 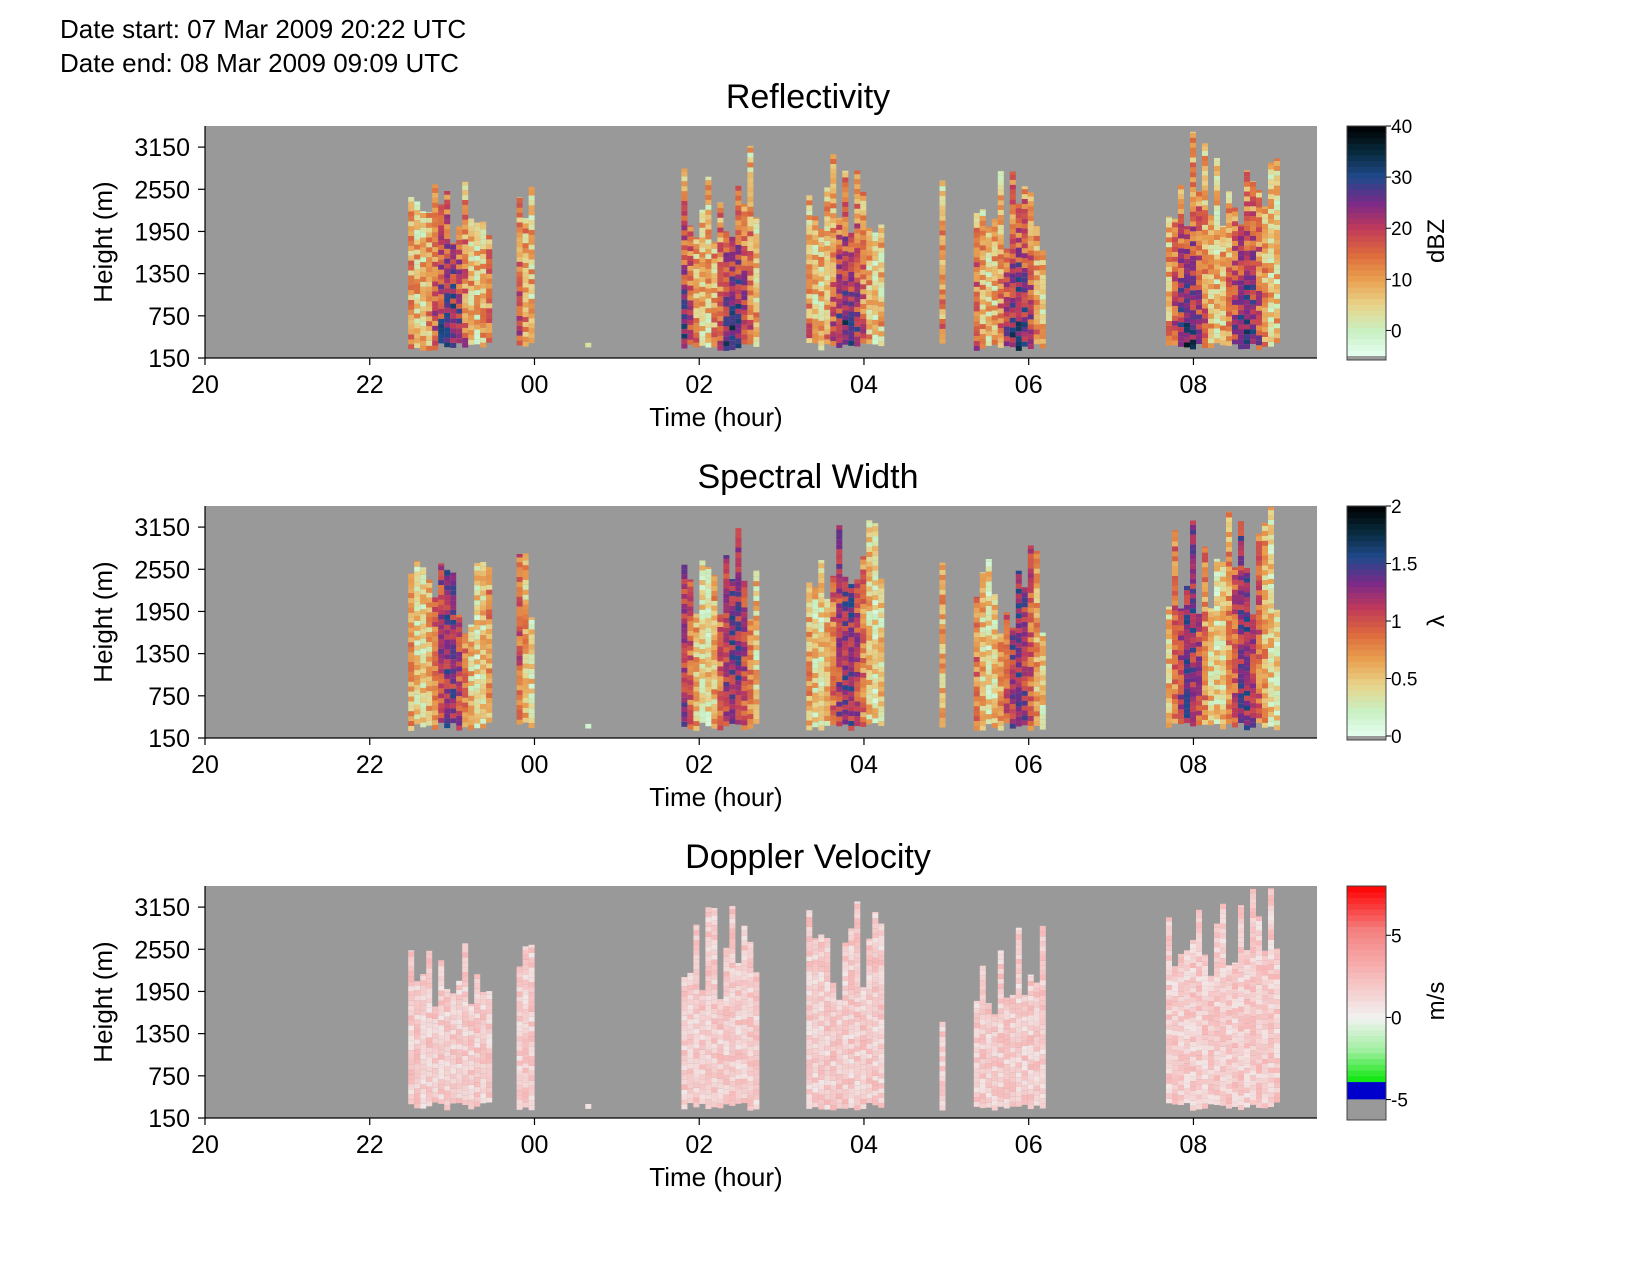 I want to click on colorbar-step, so click(x=1366, y=215).